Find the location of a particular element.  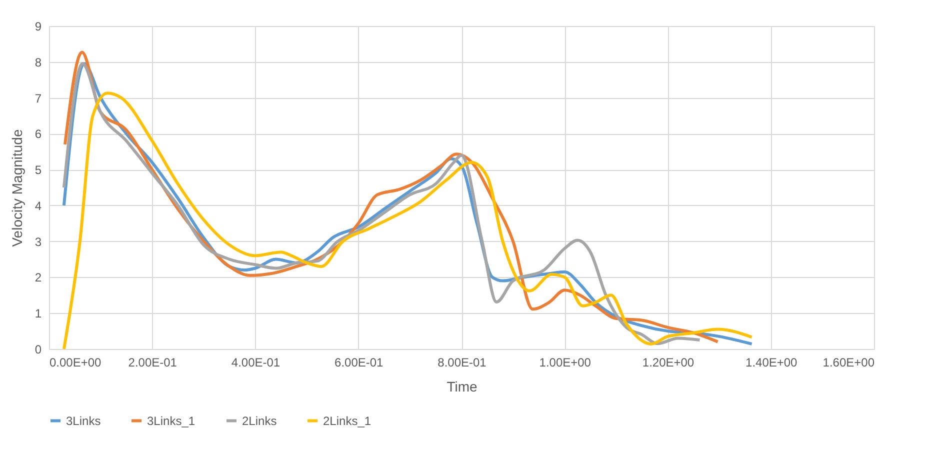

x-tick-label: 6.00E-01 is located at coordinates (359, 363).